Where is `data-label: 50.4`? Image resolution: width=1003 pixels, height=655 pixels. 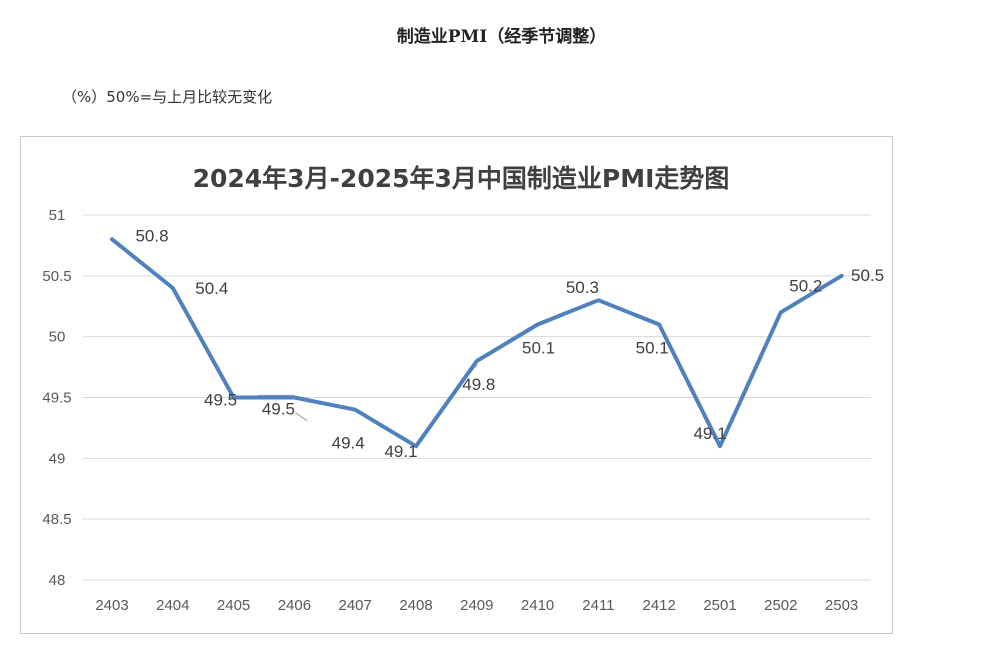
data-label: 50.4 is located at coordinates (211, 288).